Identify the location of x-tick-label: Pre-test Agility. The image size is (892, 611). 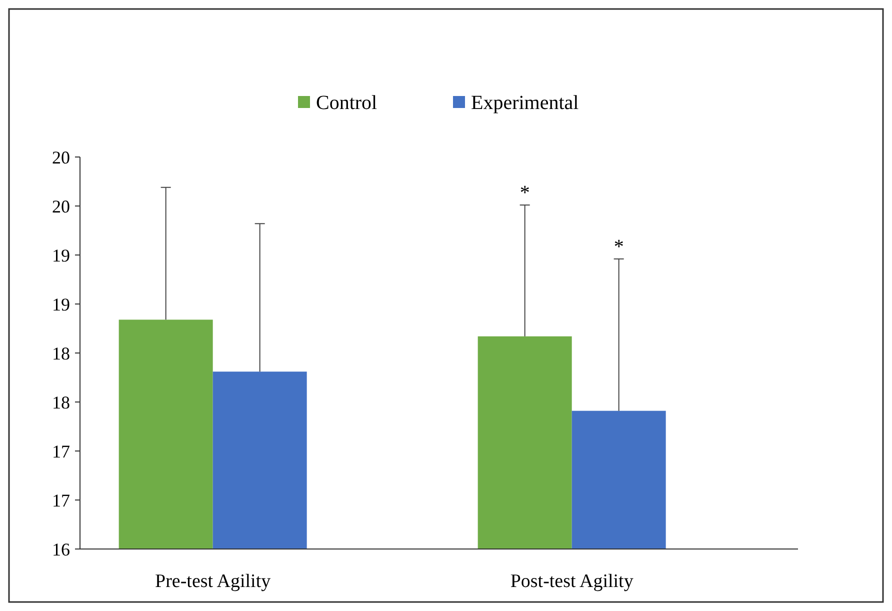
(213, 581).